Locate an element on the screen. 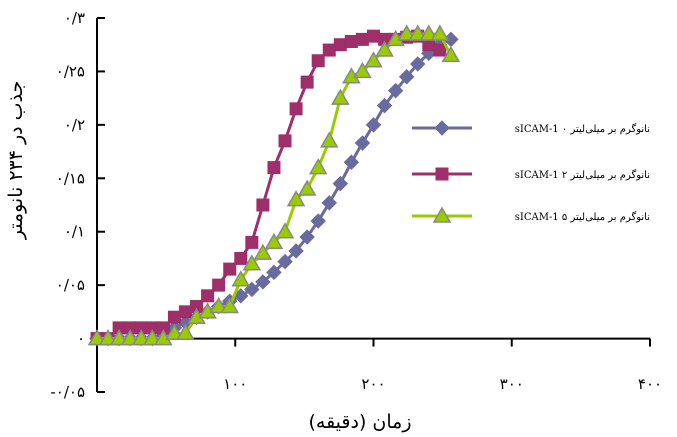 The height and width of the screenshot is (437, 677). legend-item: sICAM-1 ۰ نانوگرم بر میلی‌لیتر is located at coordinates (531, 128).